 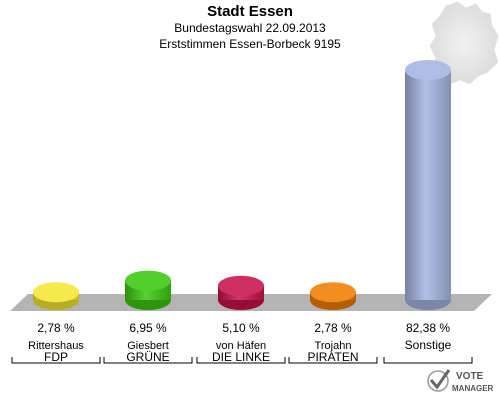 What do you see at coordinates (333, 346) in the screenshot?
I see `candidate-label: Trojahn` at bounding box center [333, 346].